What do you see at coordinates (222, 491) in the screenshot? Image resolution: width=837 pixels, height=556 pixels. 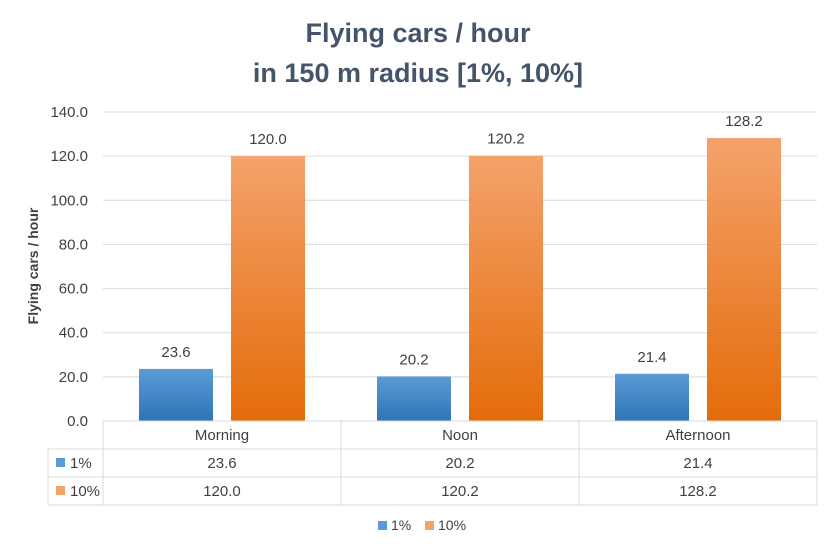 I see `table-cell: 120.0` at bounding box center [222, 491].